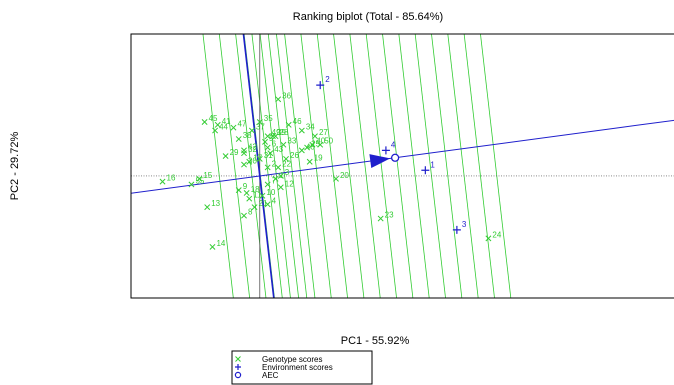 The height and width of the screenshot is (385, 674). What do you see at coordinates (251, 190) in the screenshot?
I see `genotype-point: 18` at bounding box center [251, 190].